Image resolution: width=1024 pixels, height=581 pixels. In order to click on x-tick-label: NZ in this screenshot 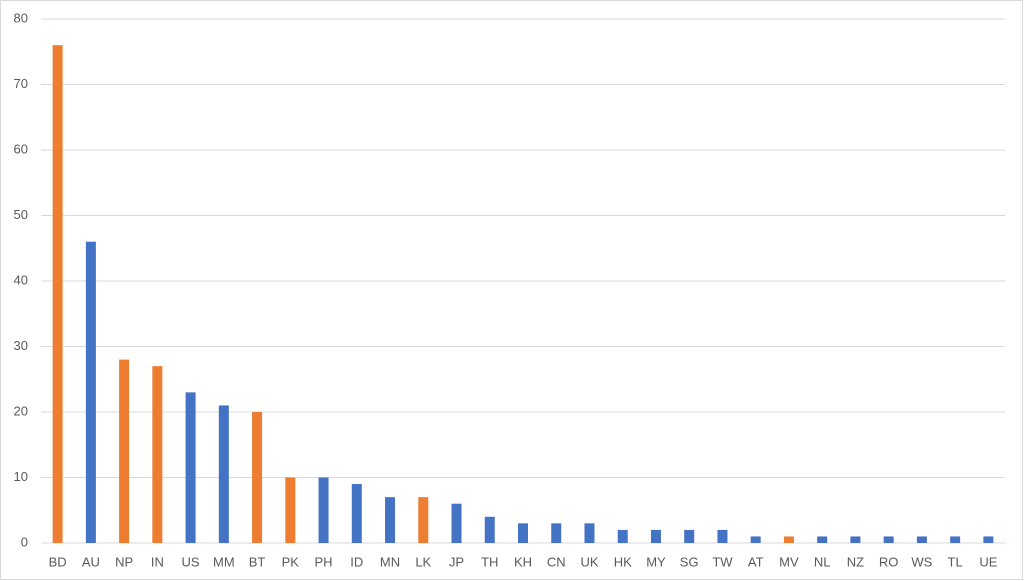, I will do `click(855, 561)`.